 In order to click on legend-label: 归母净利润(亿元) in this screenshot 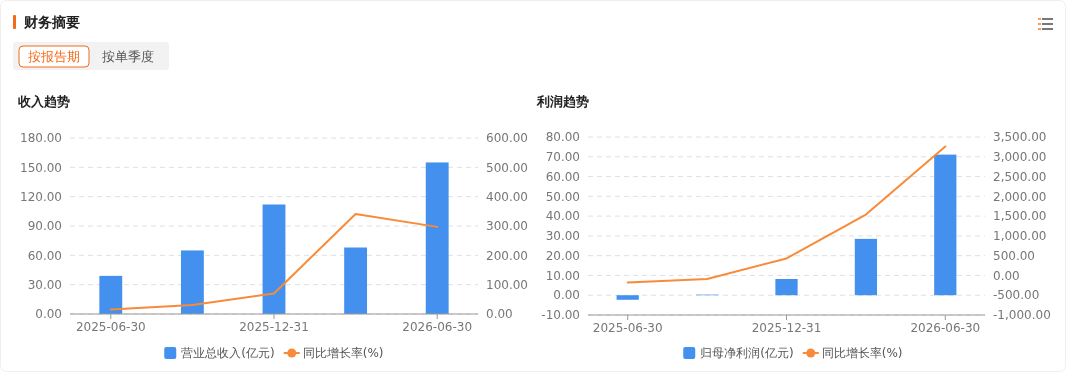, I will do `click(747, 353)`.